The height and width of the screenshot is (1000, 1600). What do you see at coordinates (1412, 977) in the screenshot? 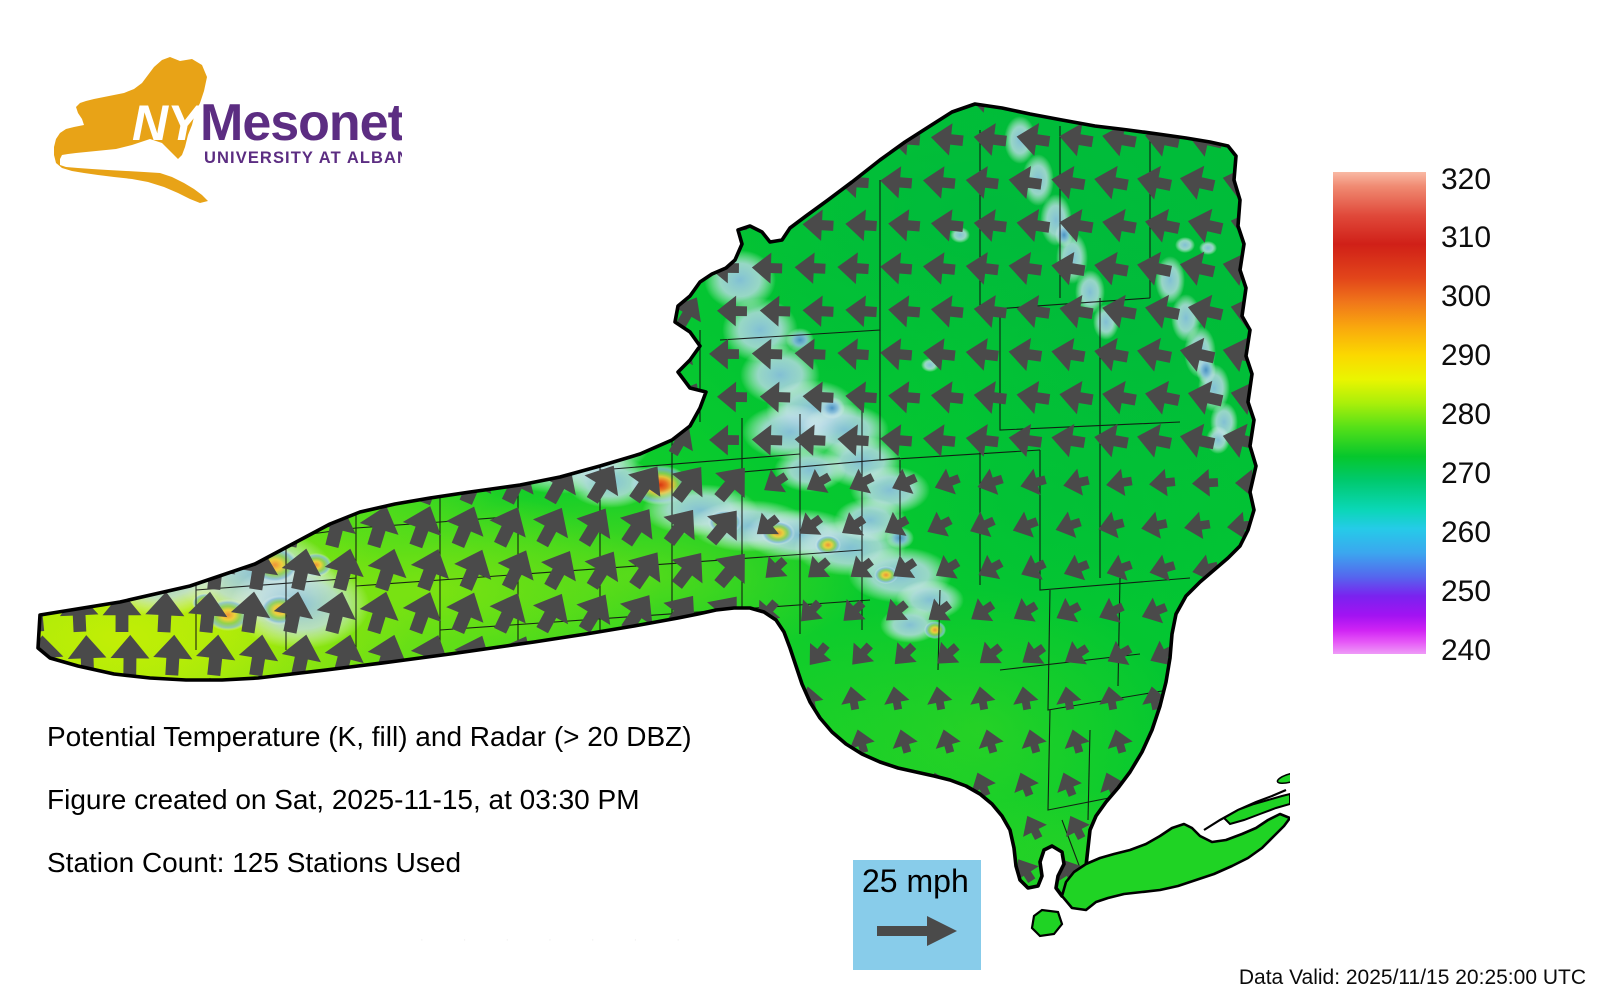
I see `data-valid-timestamp: Data Valid: 2025/11/15 20:25:00 UTC` at bounding box center [1412, 977].